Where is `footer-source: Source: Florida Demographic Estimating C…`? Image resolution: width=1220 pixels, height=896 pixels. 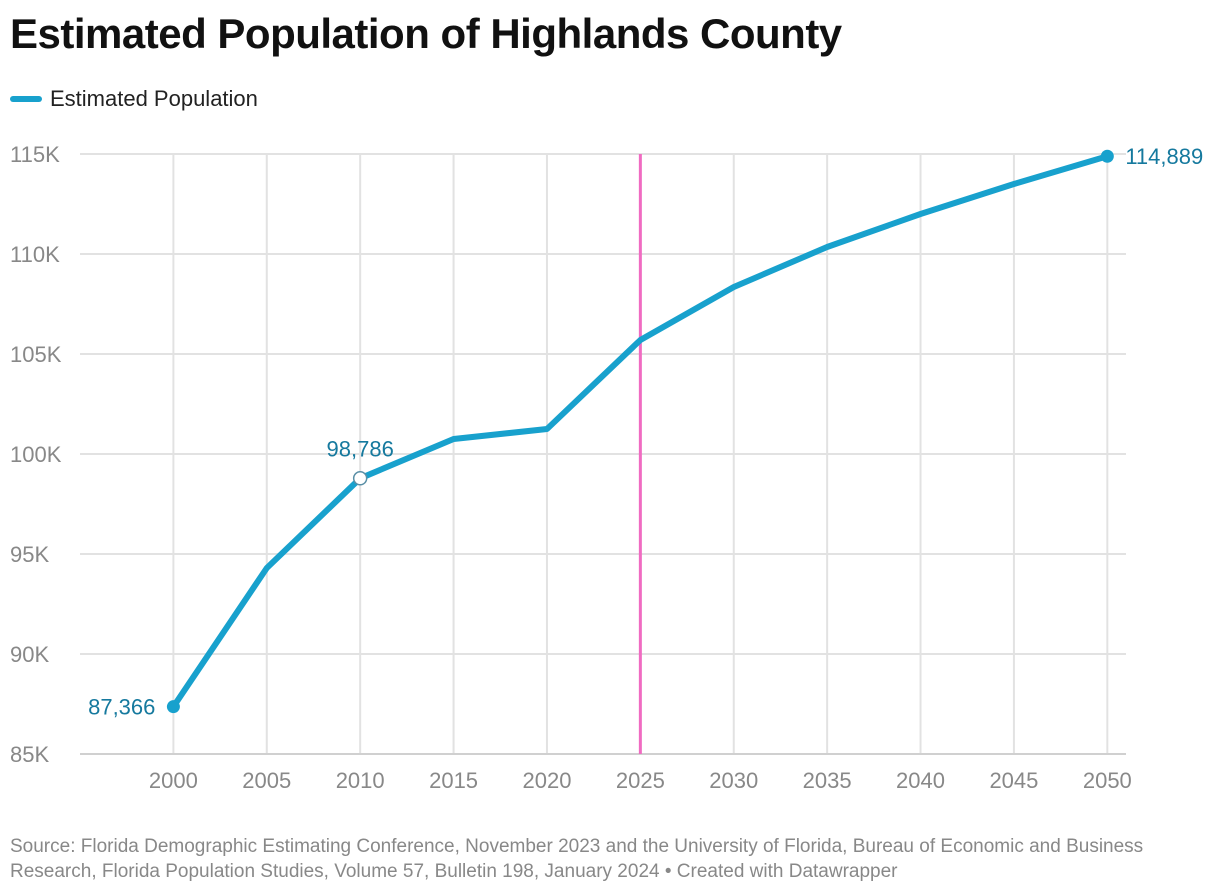 footer-source: Source: Florida Demographic Estimating C… is located at coordinates (577, 859).